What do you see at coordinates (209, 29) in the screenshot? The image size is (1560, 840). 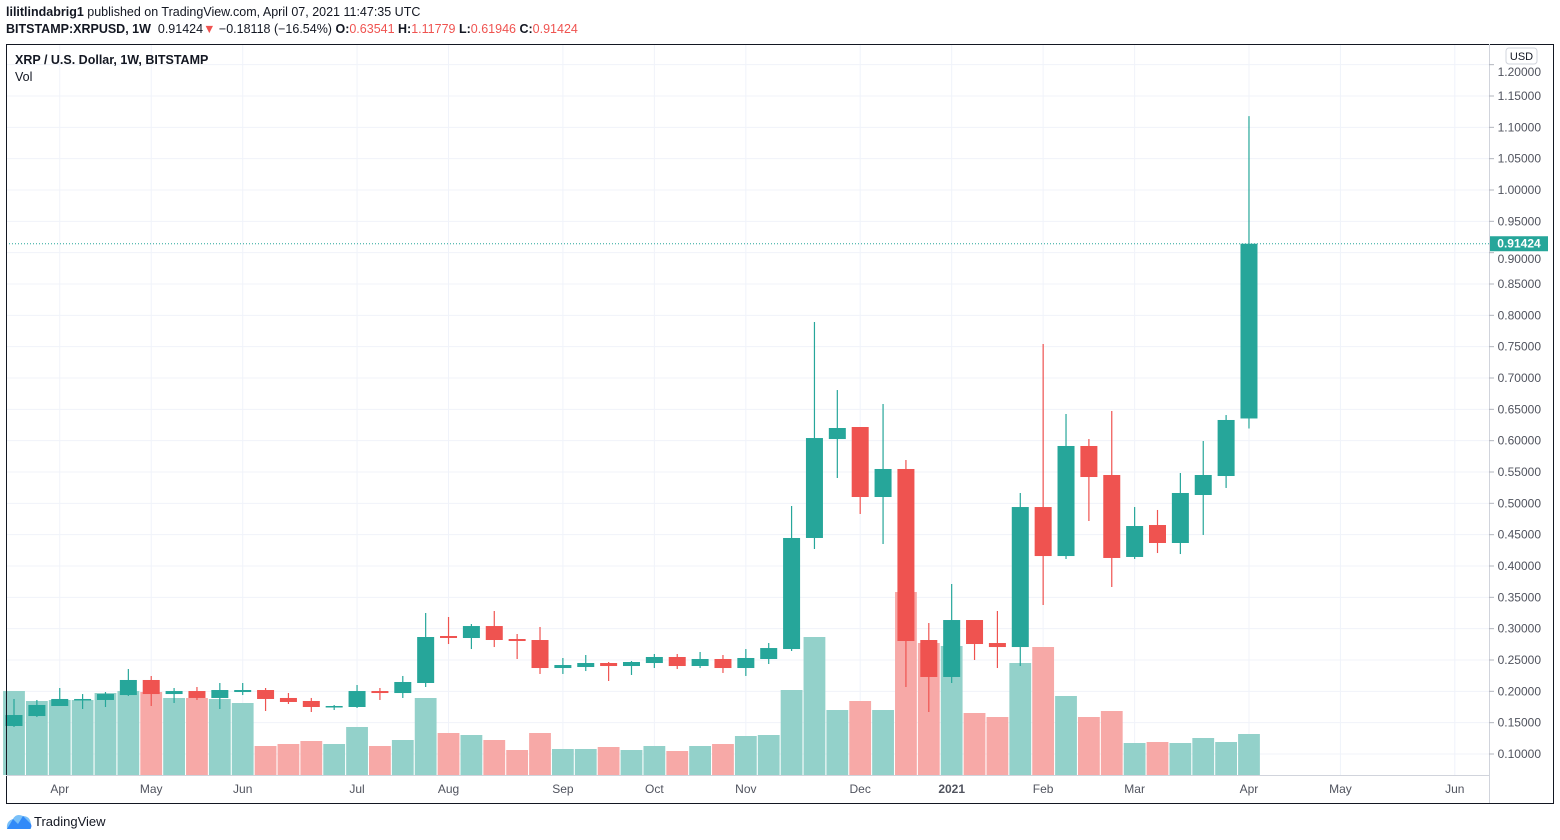 I see `triangle-down-icon: ▼` at bounding box center [209, 29].